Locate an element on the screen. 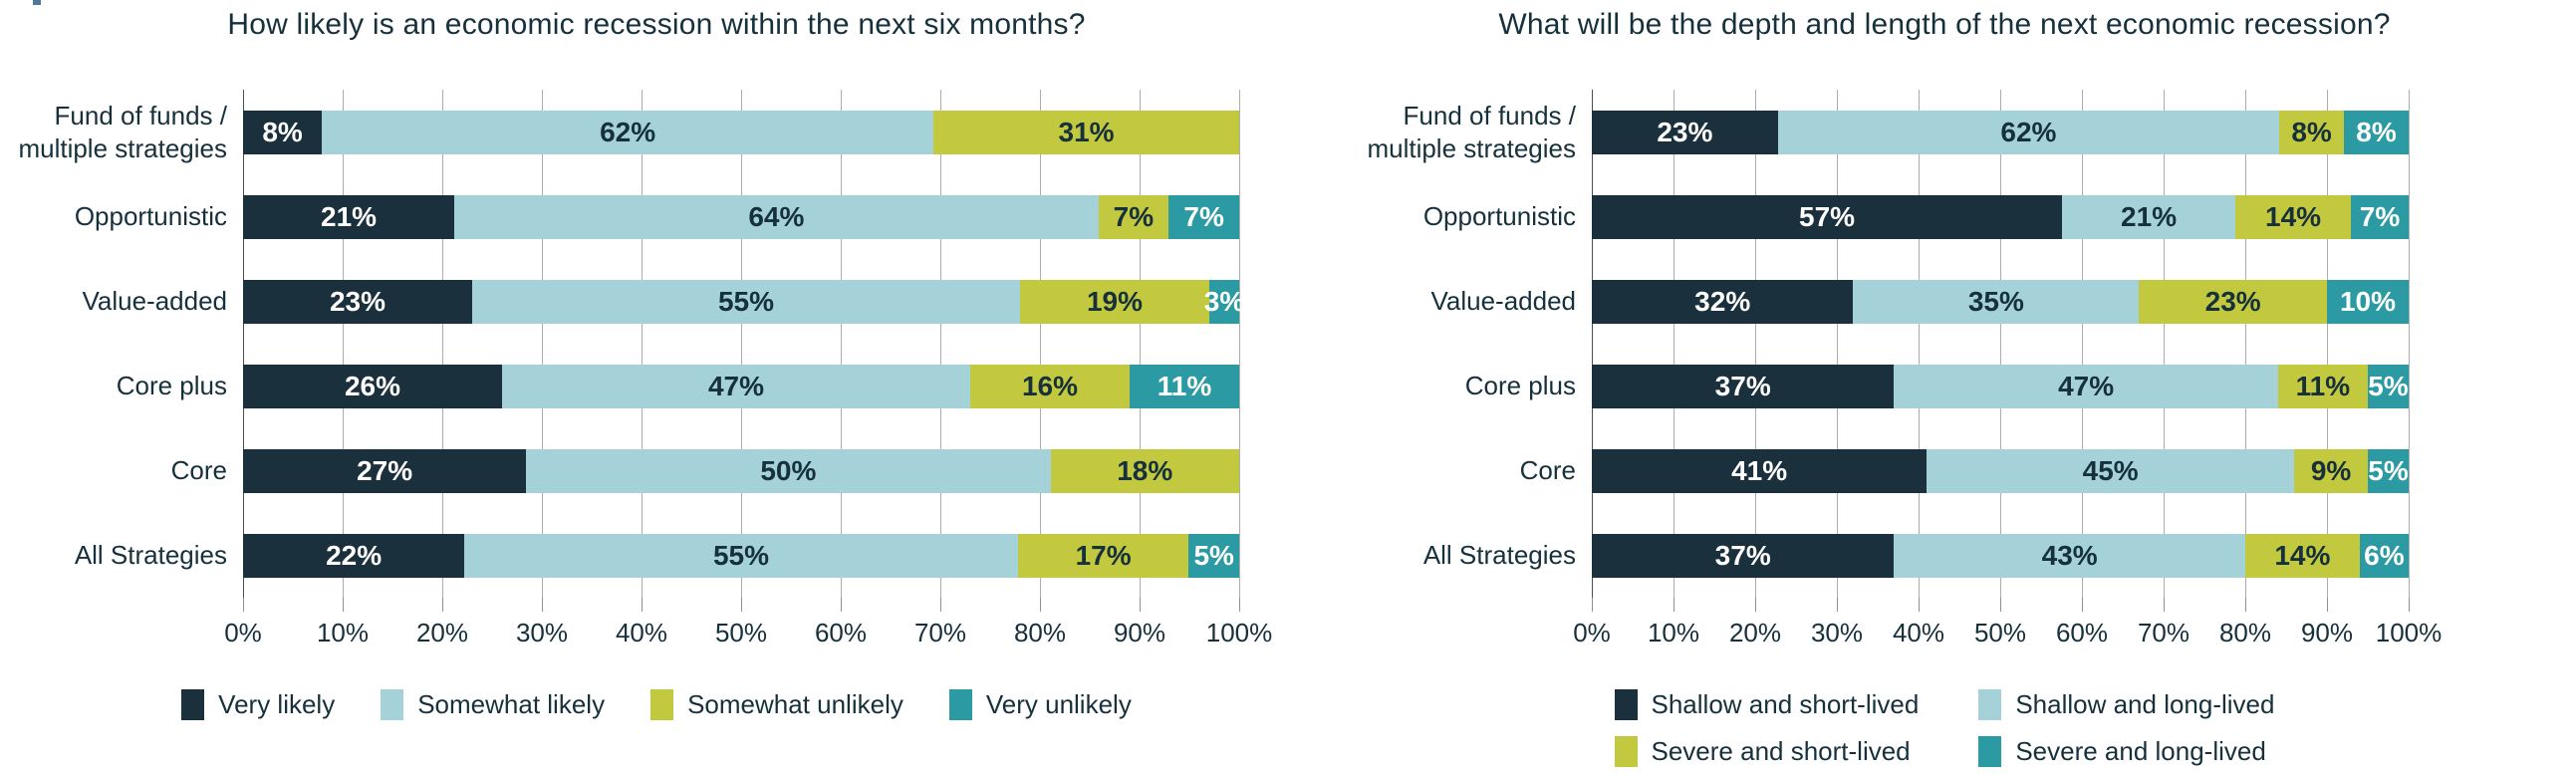 The image size is (2576, 775). stacked-bar: 23% 62% 8% 8% is located at coordinates (2000, 132).